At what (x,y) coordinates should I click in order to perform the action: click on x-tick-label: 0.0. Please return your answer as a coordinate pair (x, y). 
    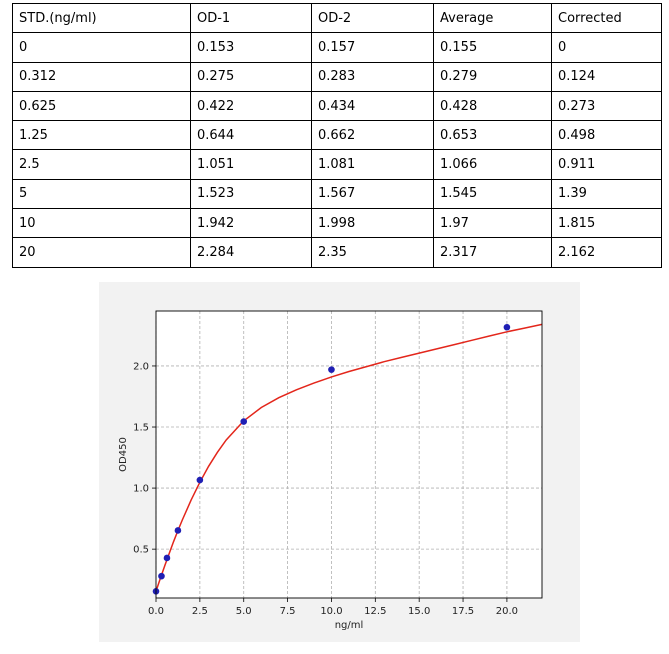
    Looking at the image, I should click on (156, 611).